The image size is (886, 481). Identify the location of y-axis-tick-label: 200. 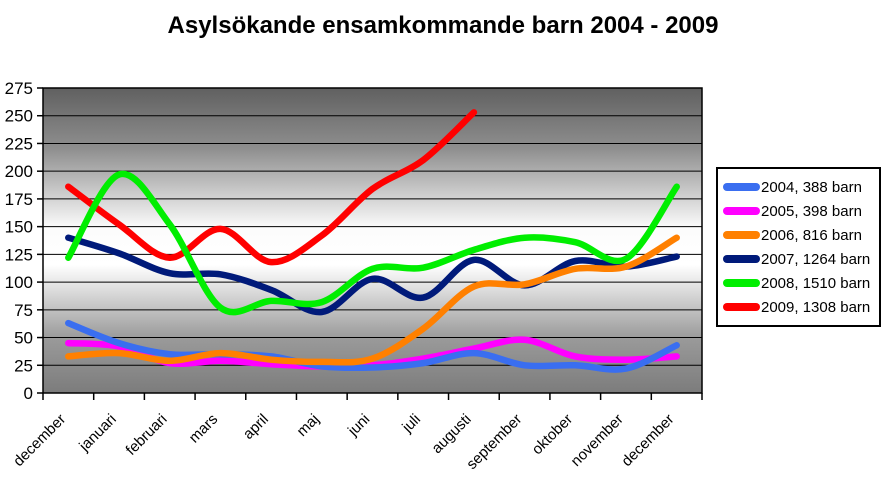
(19, 171).